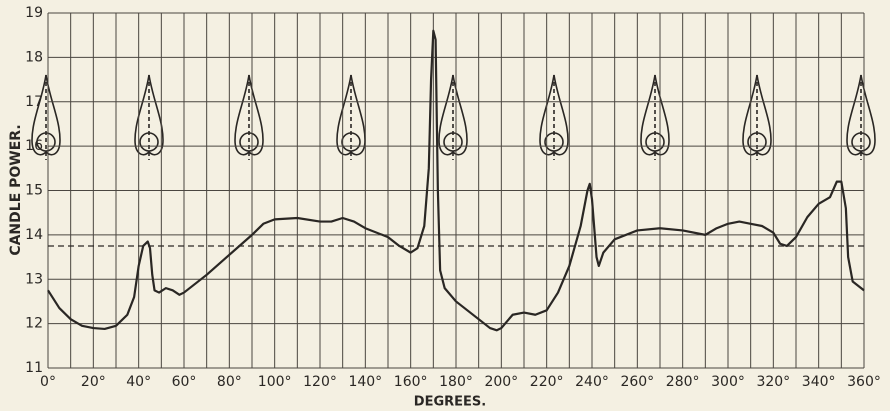 This screenshot has width=890, height=411. Describe the element at coordinates (34, 235) in the screenshot. I see `y-tick-label: 14` at that location.